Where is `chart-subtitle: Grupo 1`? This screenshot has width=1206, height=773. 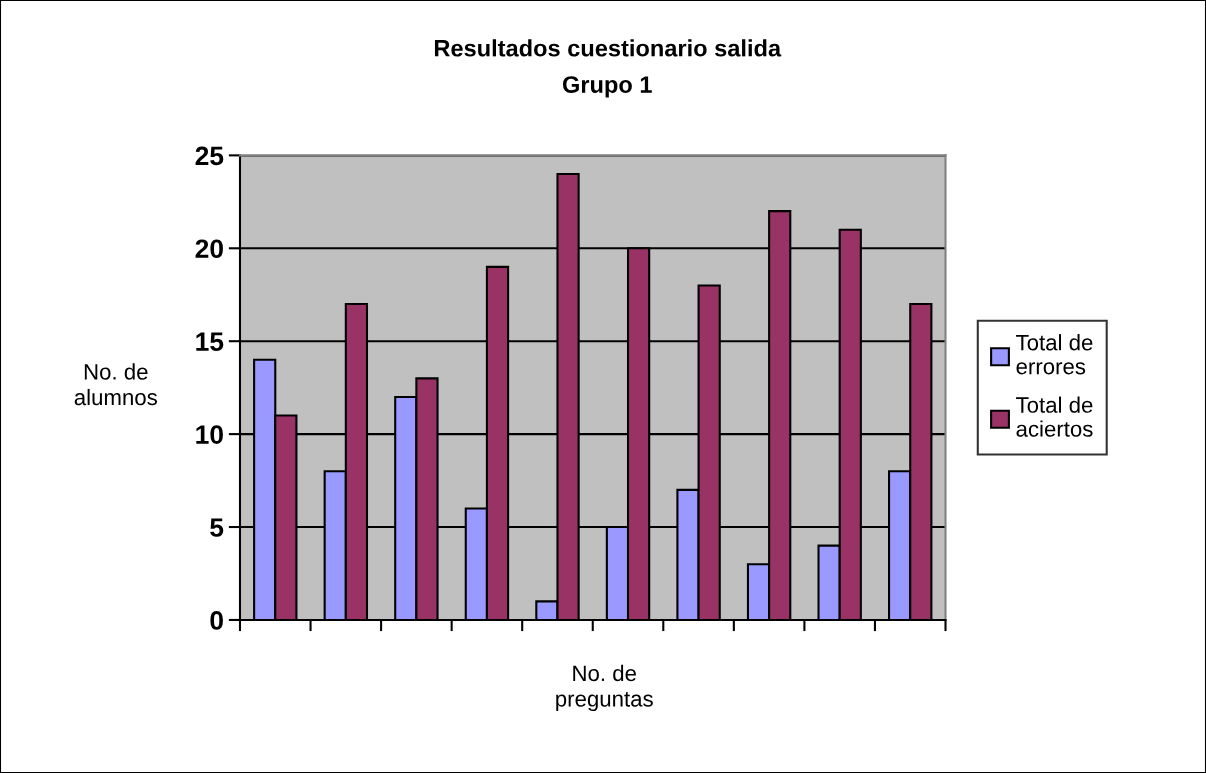 chart-subtitle: Grupo 1 is located at coordinates (607, 87).